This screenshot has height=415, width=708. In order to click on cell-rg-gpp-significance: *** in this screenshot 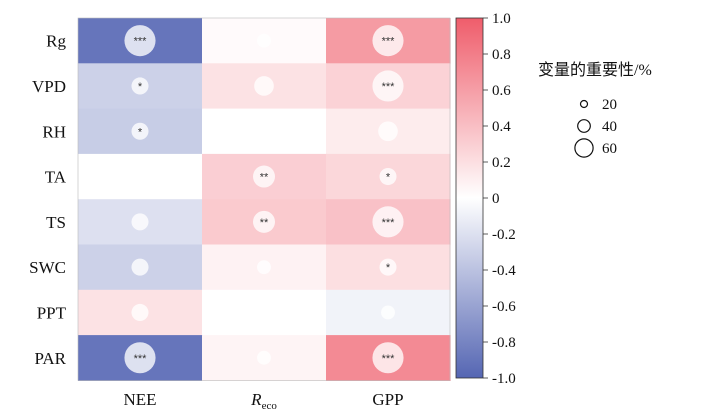, I will do `click(389, 42)`.